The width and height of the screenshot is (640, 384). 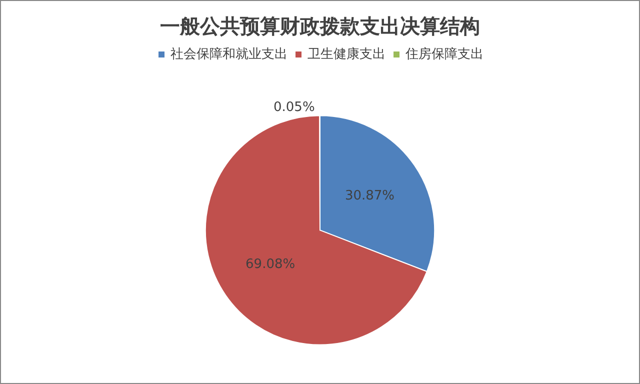 What do you see at coordinates (229, 54) in the screenshot?
I see `legend-label: 社会保障和就业支出` at bounding box center [229, 54].